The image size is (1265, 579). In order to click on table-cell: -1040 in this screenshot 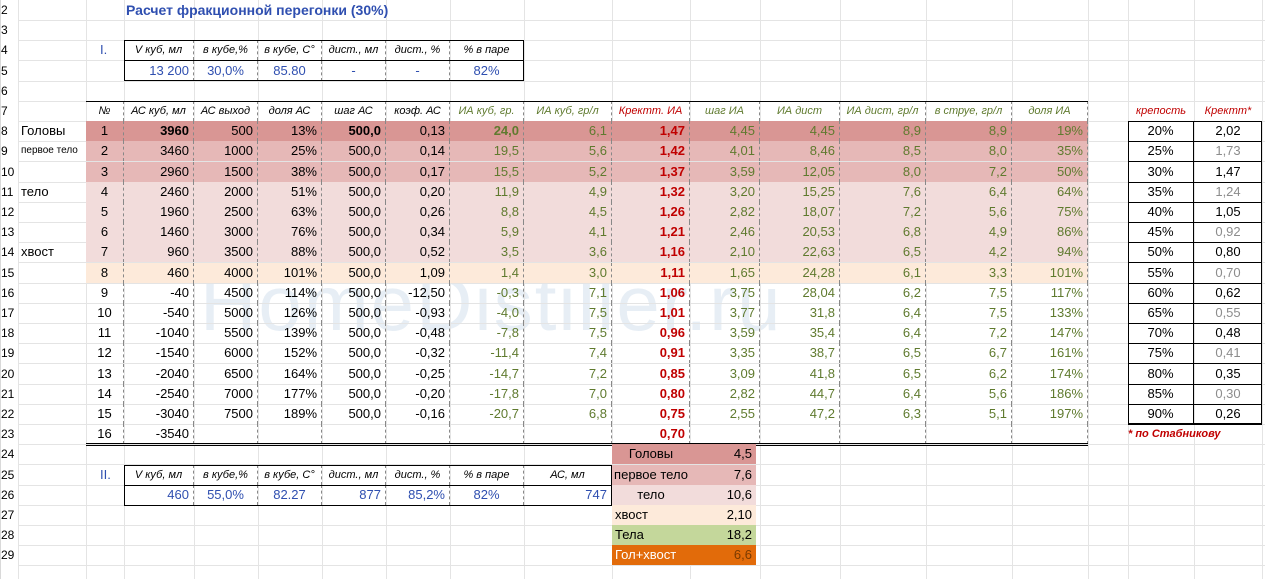, I will do `click(159, 333)`.